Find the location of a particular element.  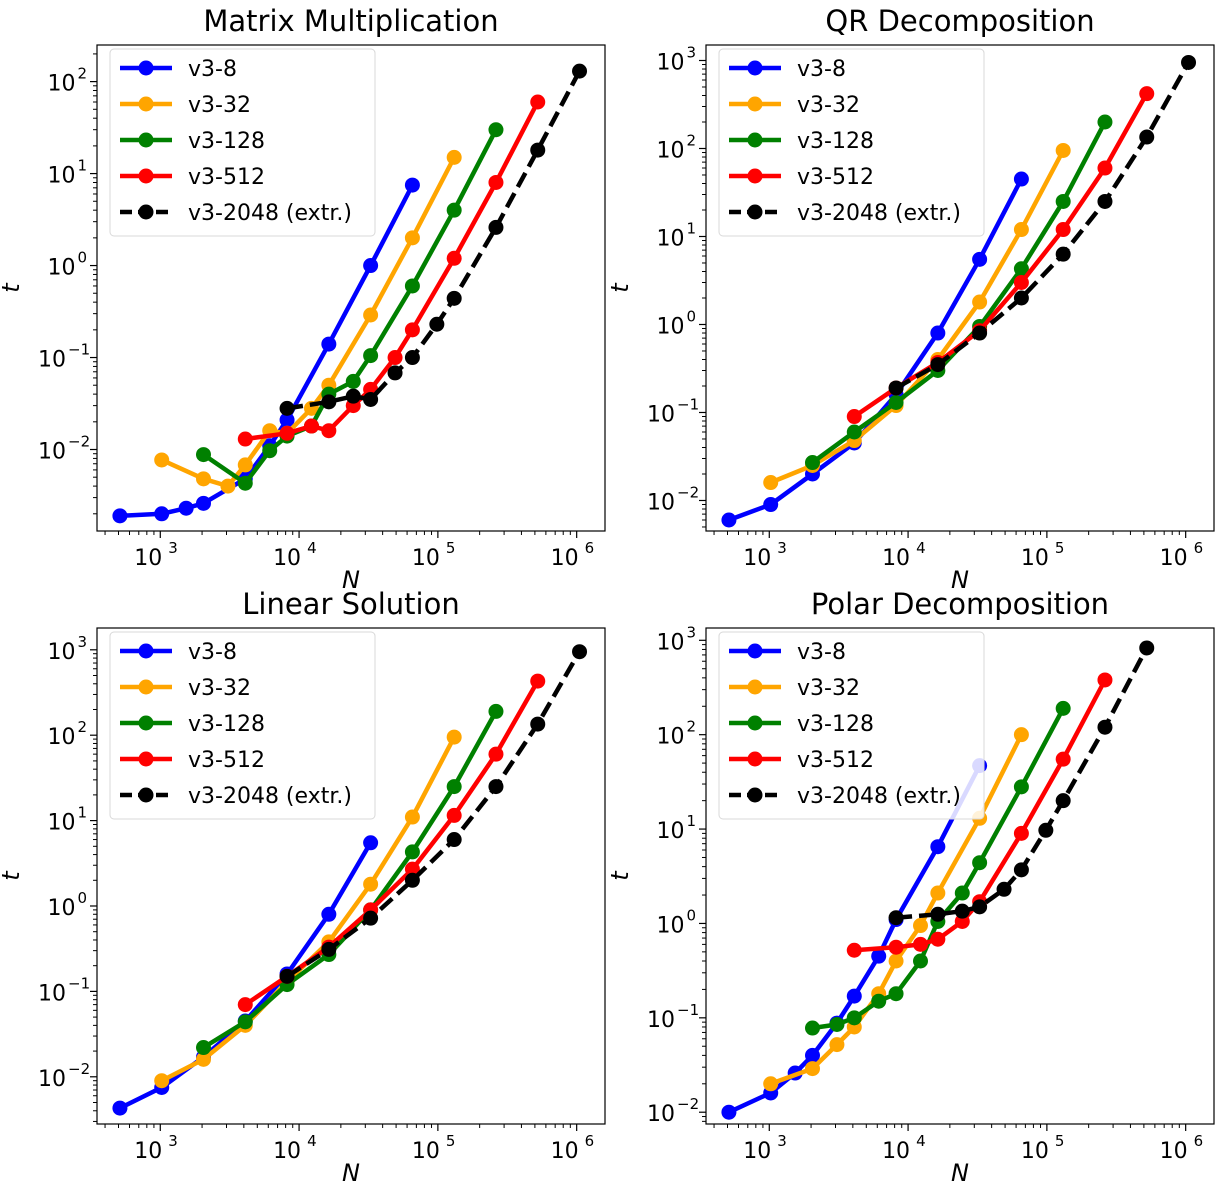

x-axis-label: N is located at coordinates (960, 580).